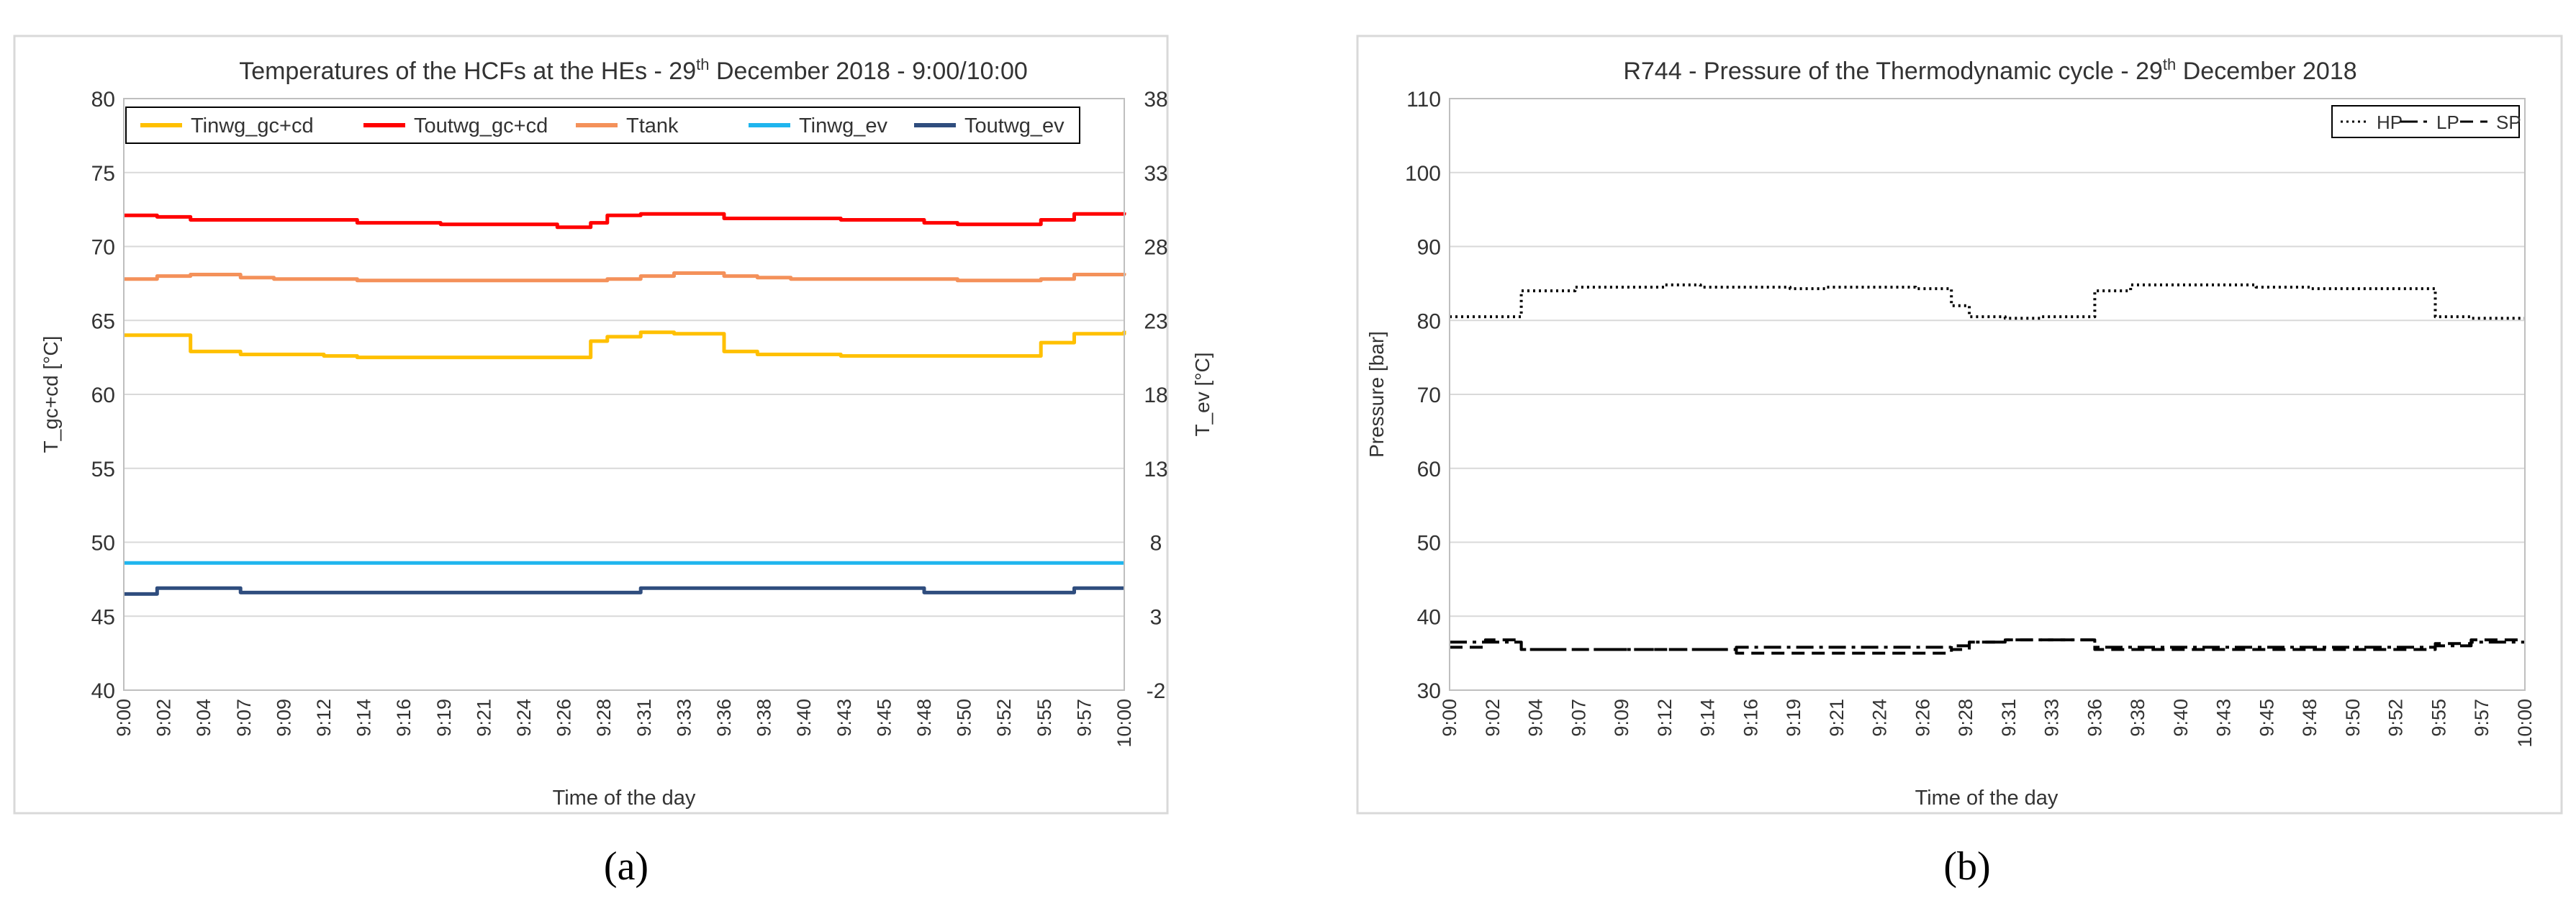 Image resolution: width=2576 pixels, height=919 pixels. I want to click on x-tick-label: 9:07, so click(244, 718).